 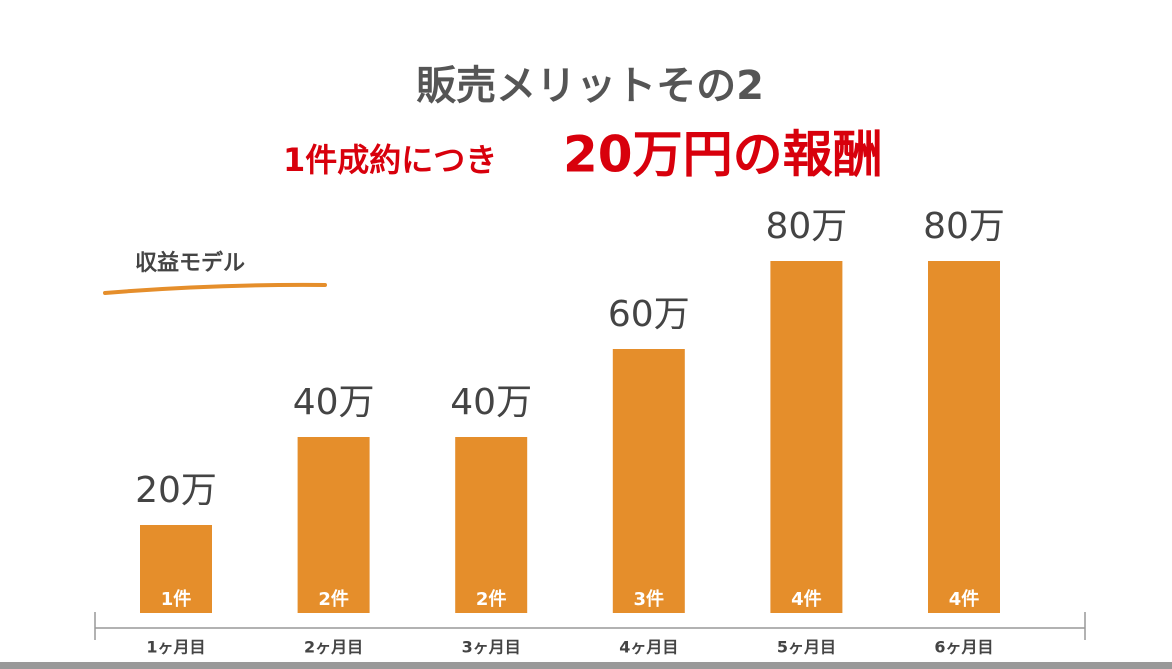 What do you see at coordinates (648, 647) in the screenshot?
I see `x-tick-label: 4ヶ月目` at bounding box center [648, 647].